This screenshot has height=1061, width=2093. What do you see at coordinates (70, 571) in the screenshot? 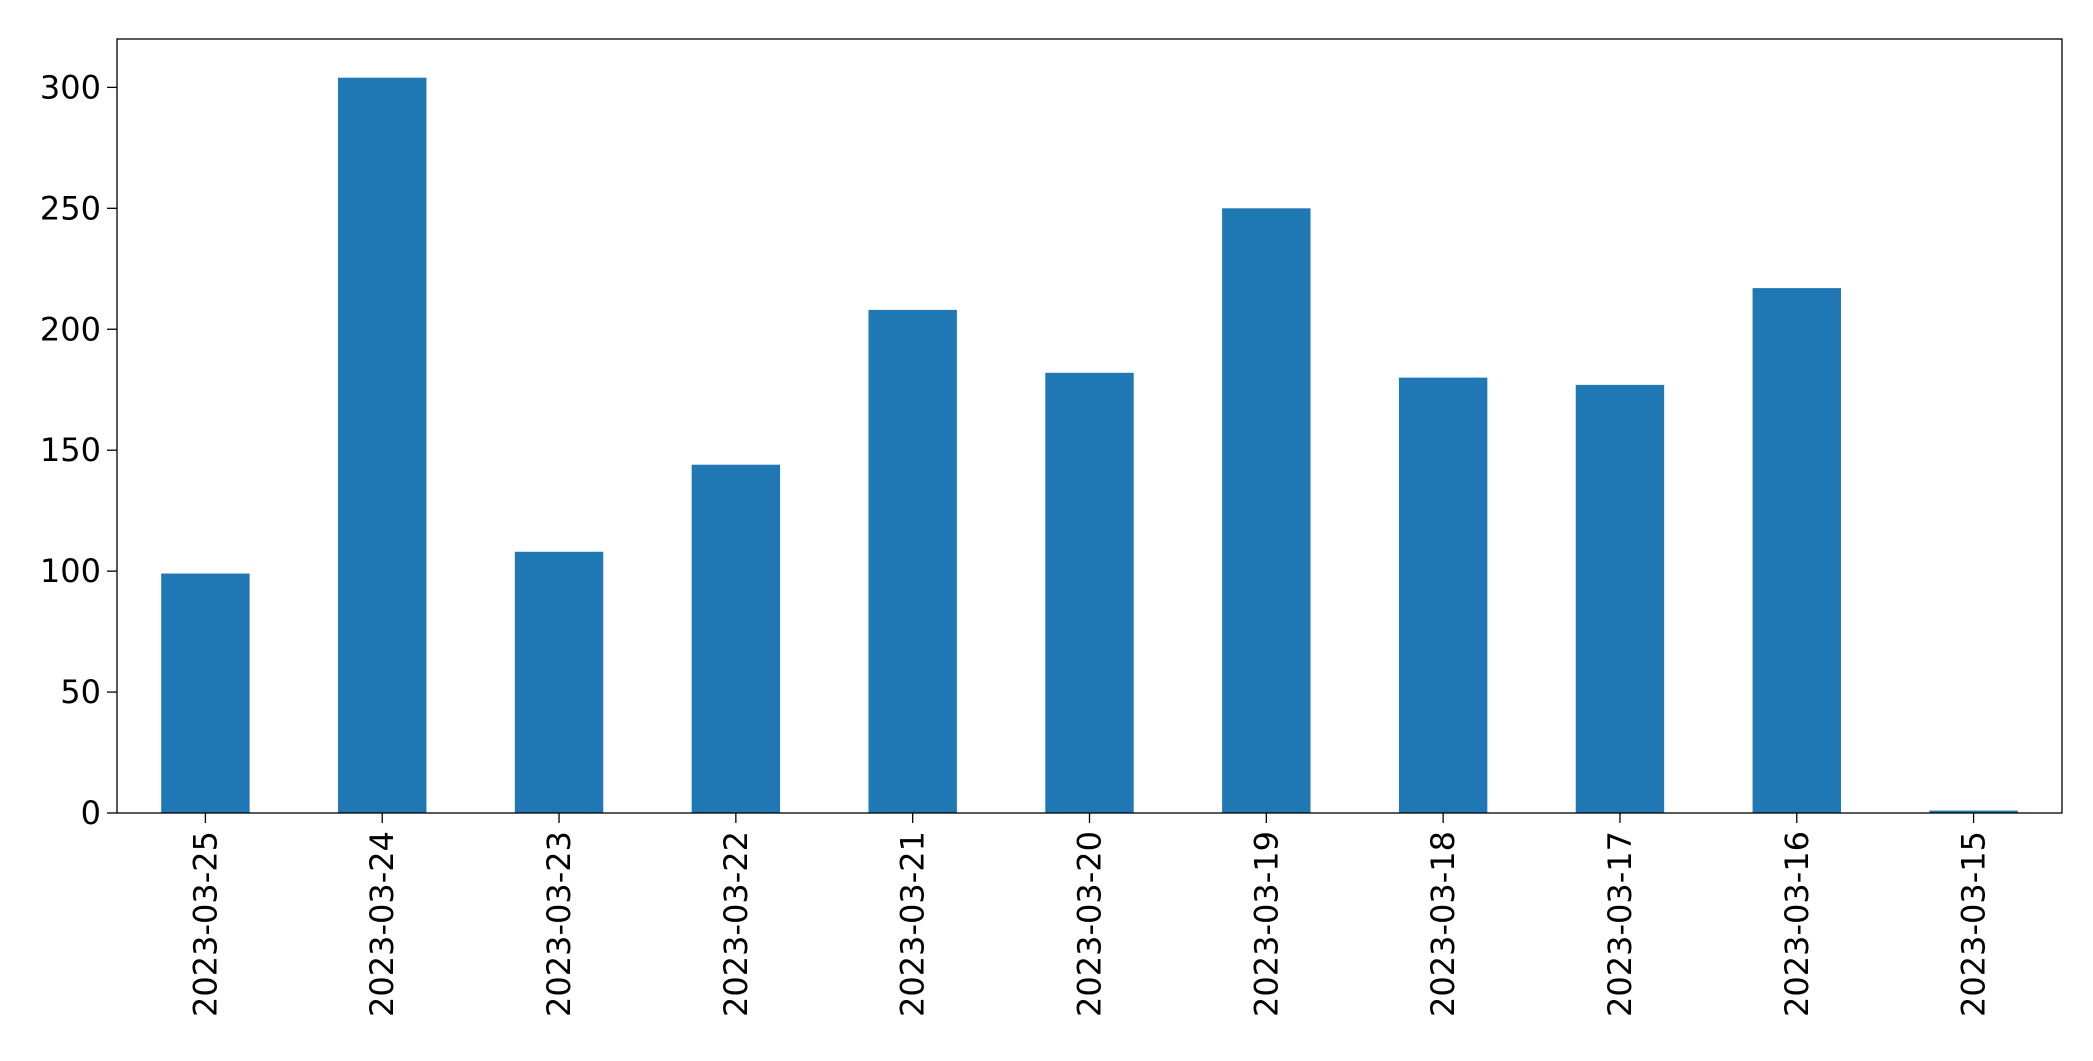
I see `y-tick-label: 100` at bounding box center [70, 571].